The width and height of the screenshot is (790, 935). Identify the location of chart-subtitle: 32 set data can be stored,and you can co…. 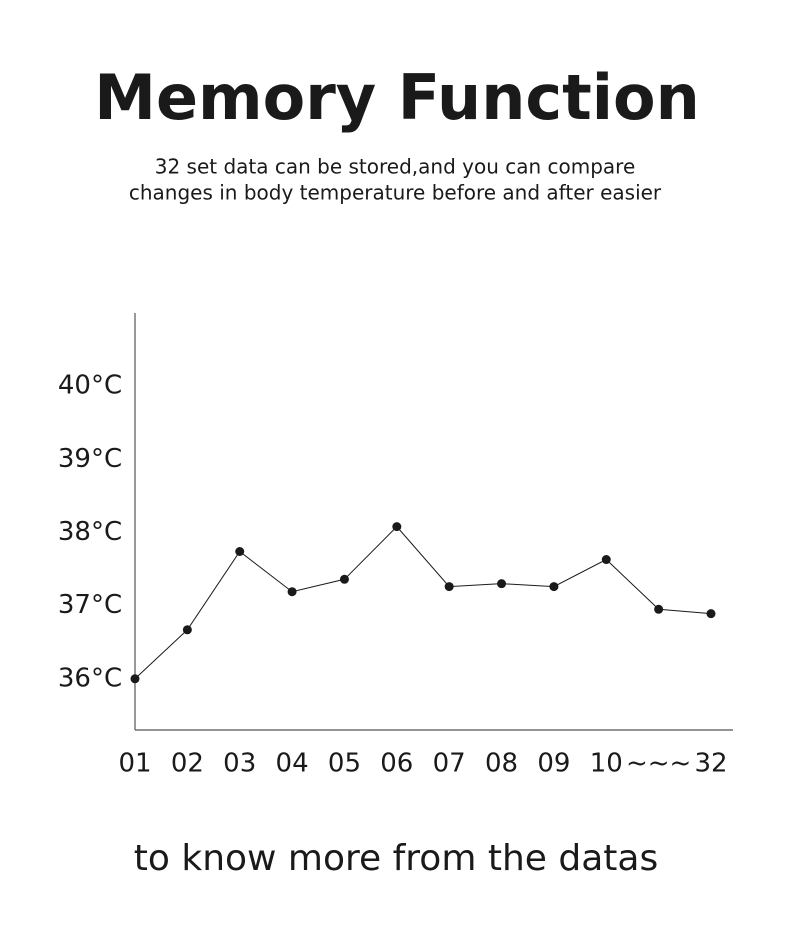
(395, 167).